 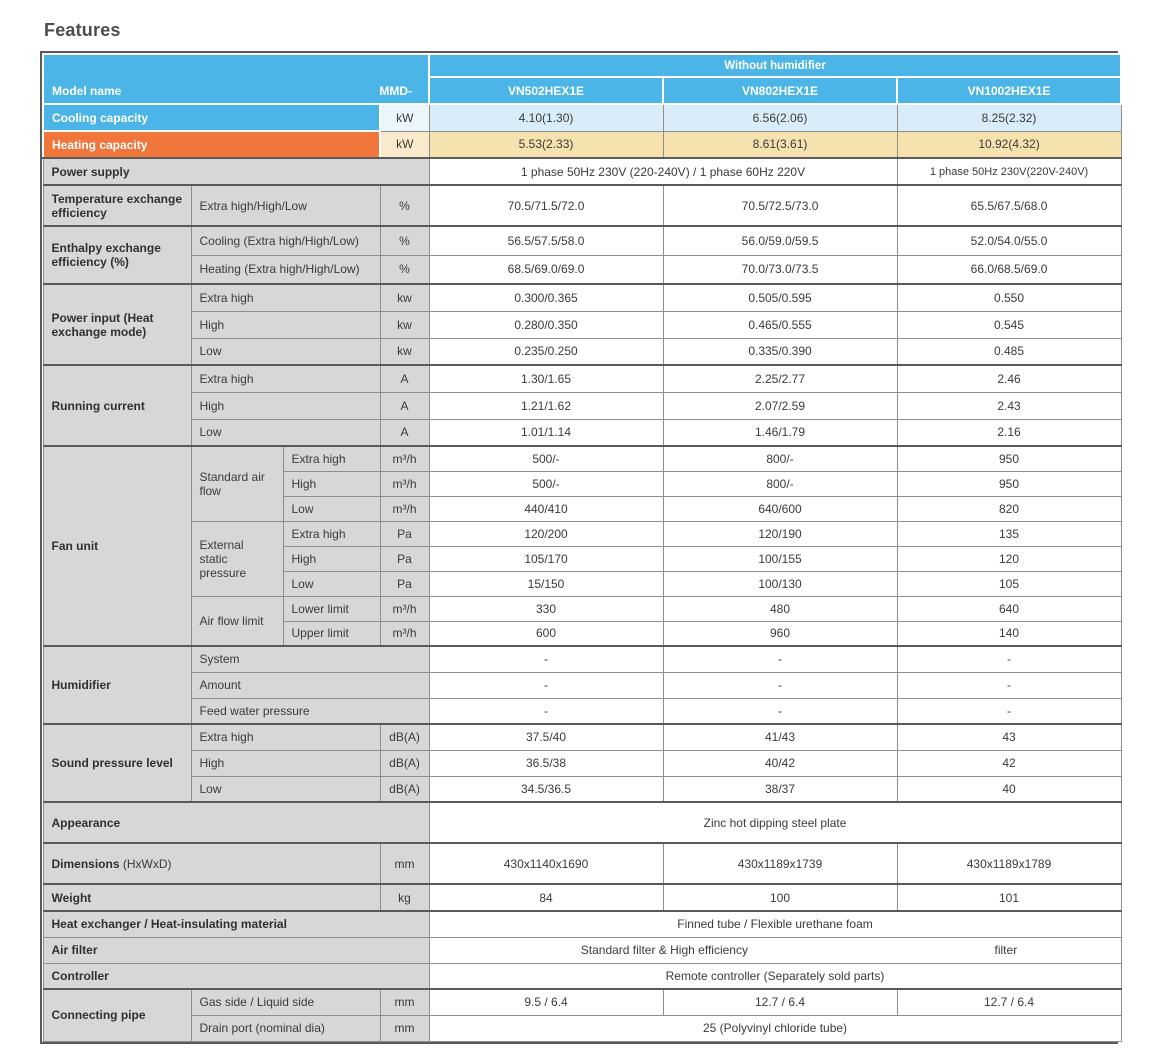 I want to click on value-cell: 15/150, so click(x=546, y=583).